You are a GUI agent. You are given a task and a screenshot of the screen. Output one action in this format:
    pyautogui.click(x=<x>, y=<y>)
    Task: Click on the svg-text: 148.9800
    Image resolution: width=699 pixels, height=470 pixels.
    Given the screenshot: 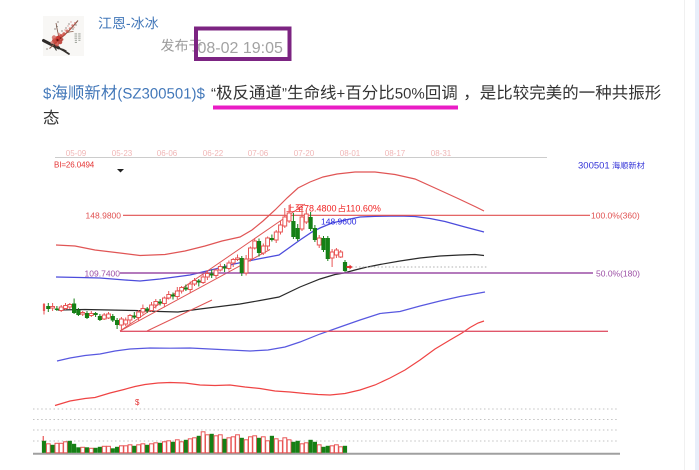 What is the action you would take?
    pyautogui.click(x=104, y=216)
    